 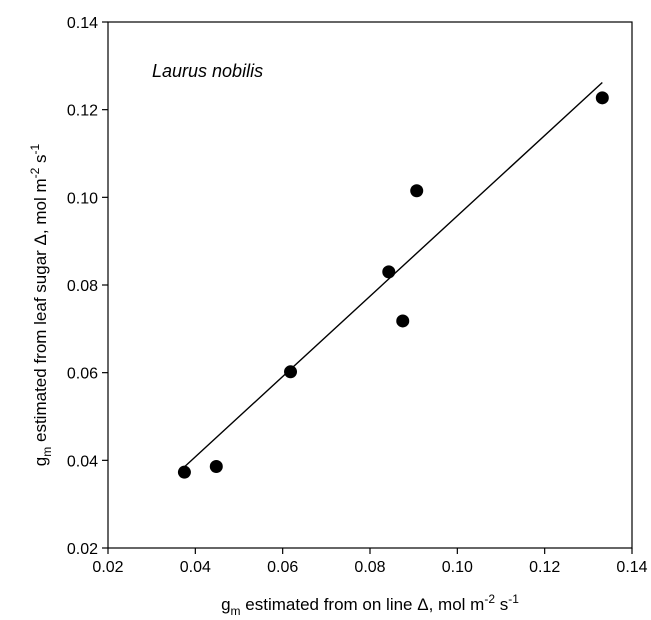 What do you see at coordinates (195, 567) in the screenshot?
I see `x-tick-label: 0.04` at bounding box center [195, 567].